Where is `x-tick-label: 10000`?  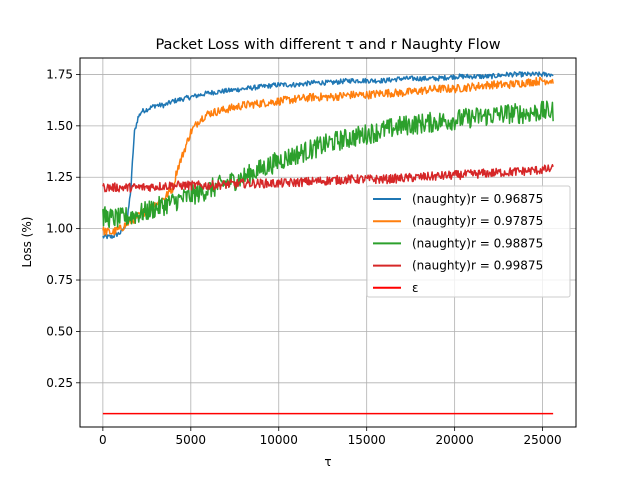
x-tick-label: 10000 is located at coordinates (279, 440).